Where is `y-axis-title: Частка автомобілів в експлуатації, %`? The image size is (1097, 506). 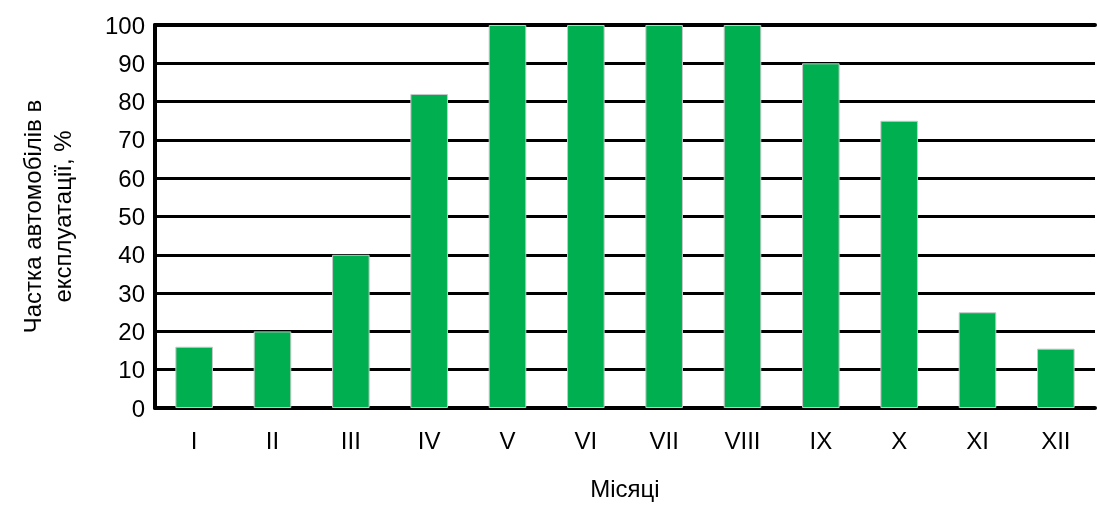
y-axis-title: Частка автомобілів в експлуатації, % is located at coordinates (47, 216).